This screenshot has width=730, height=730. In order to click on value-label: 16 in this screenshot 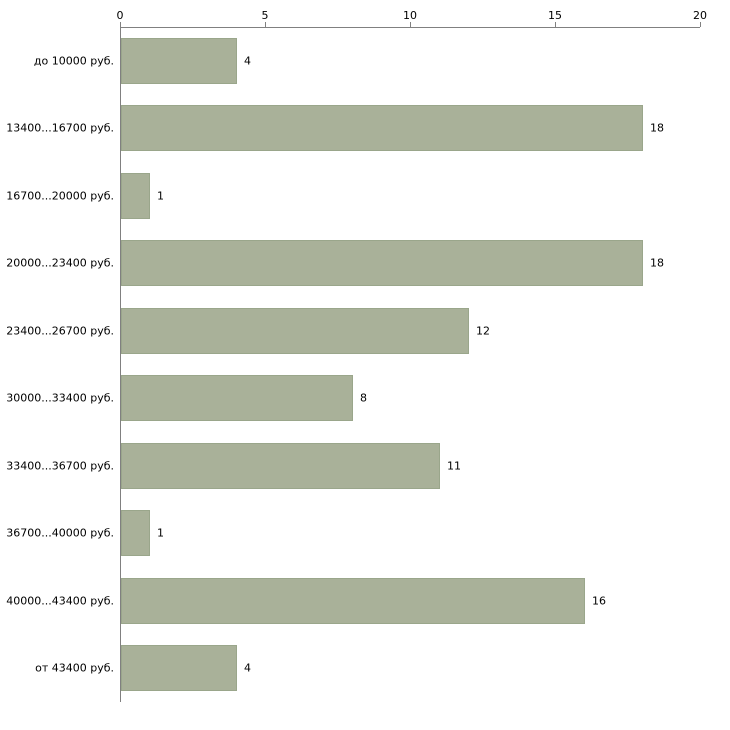, I will do `click(599, 601)`.